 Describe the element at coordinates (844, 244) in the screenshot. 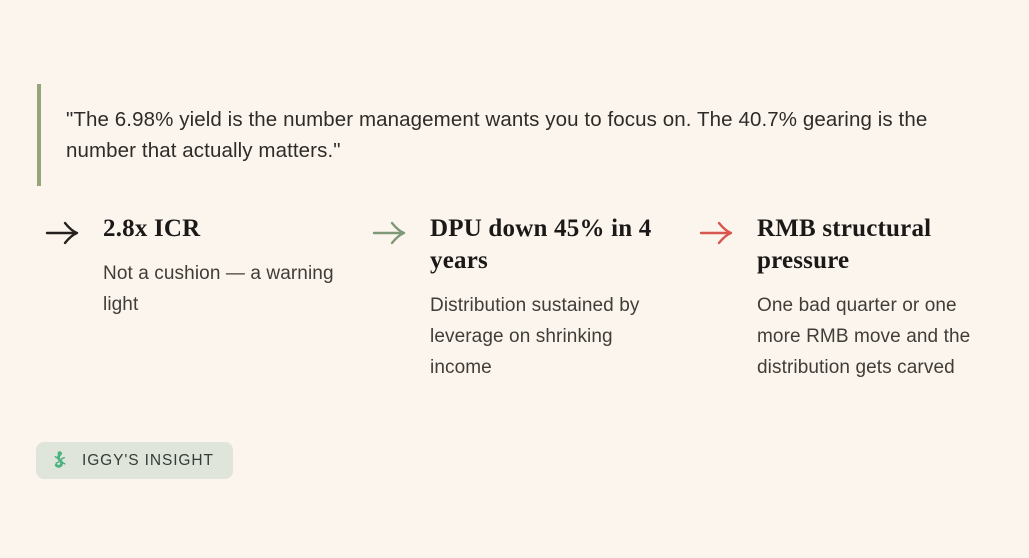

I see `key-point-heading: RMB structural pressure` at that location.